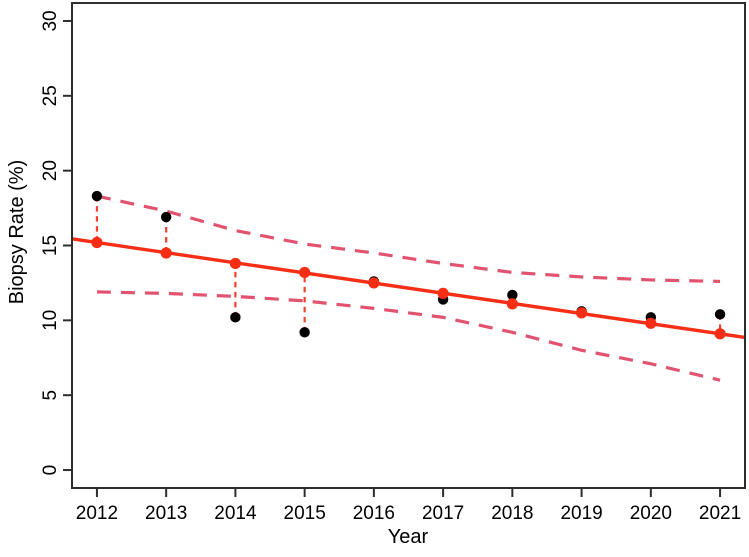 Image resolution: width=749 pixels, height=557 pixels. I want to click on x-axis-label: Year, so click(408, 537).